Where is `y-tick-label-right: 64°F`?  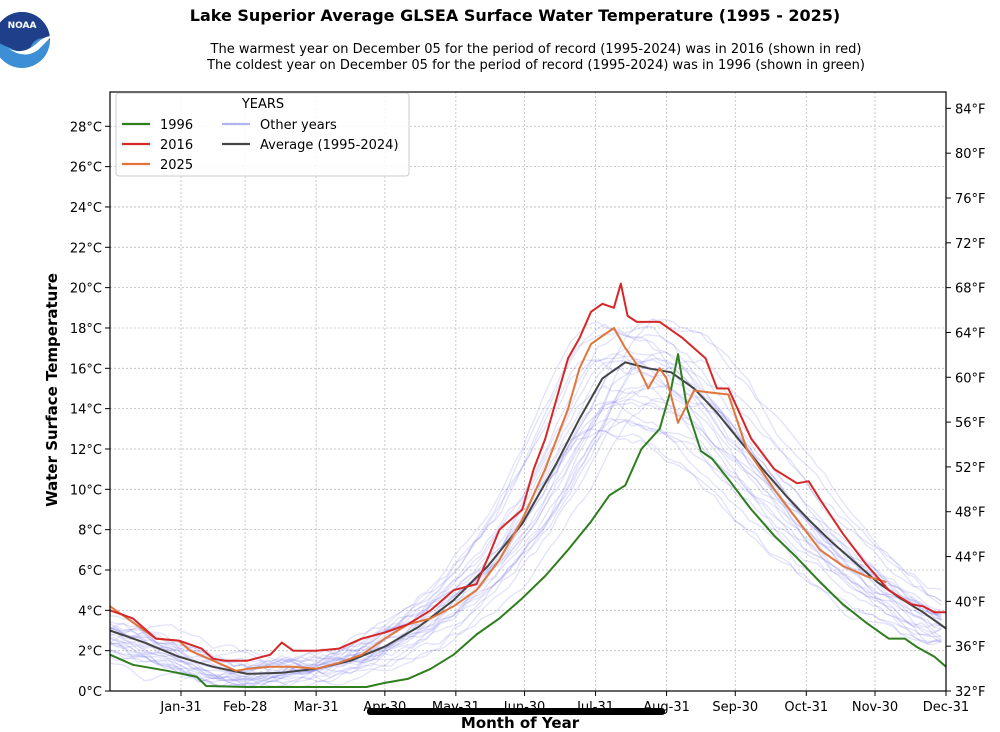 y-tick-label-right: 64°F is located at coordinates (970, 333).